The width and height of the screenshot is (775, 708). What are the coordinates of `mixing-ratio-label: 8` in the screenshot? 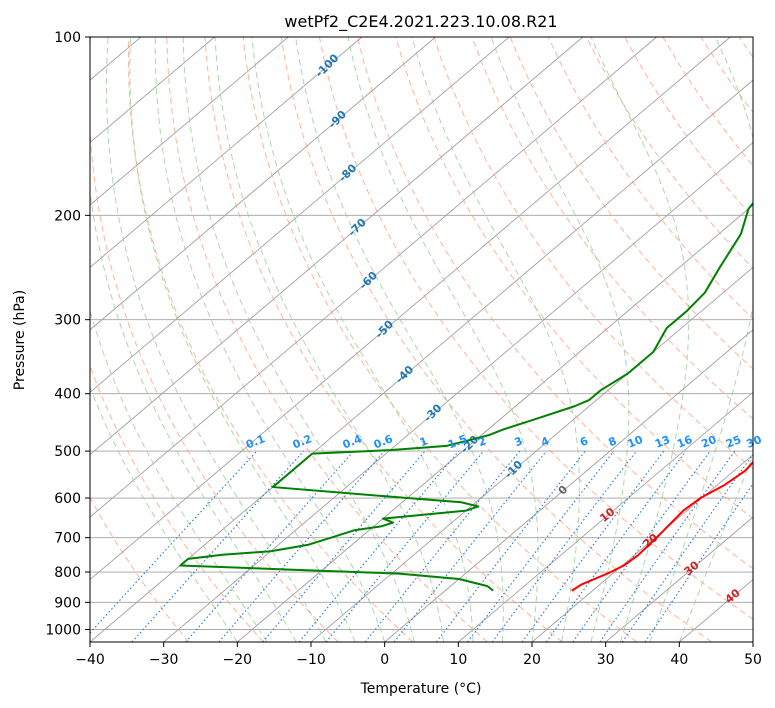 It's located at (613, 441).